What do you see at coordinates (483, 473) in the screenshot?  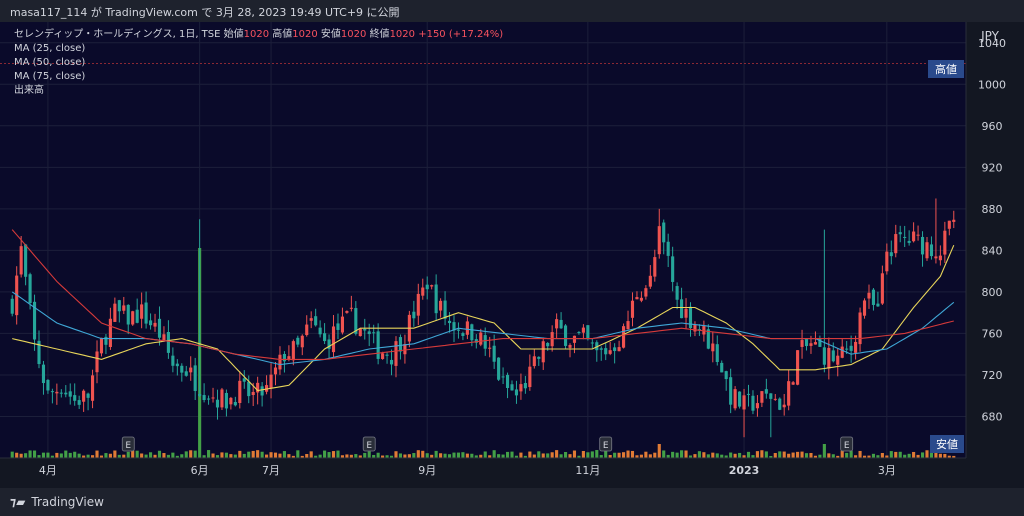 I see `time-axis-panel` at bounding box center [483, 473].